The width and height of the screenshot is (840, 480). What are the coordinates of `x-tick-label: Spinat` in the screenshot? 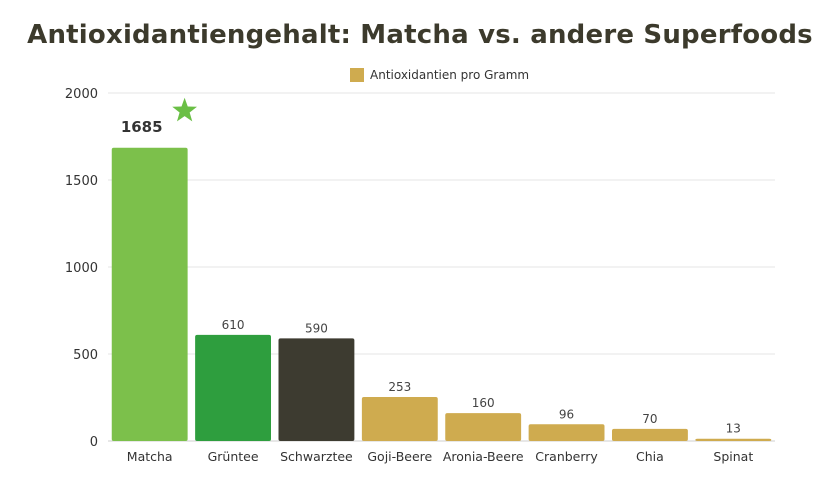 It's located at (733, 456).